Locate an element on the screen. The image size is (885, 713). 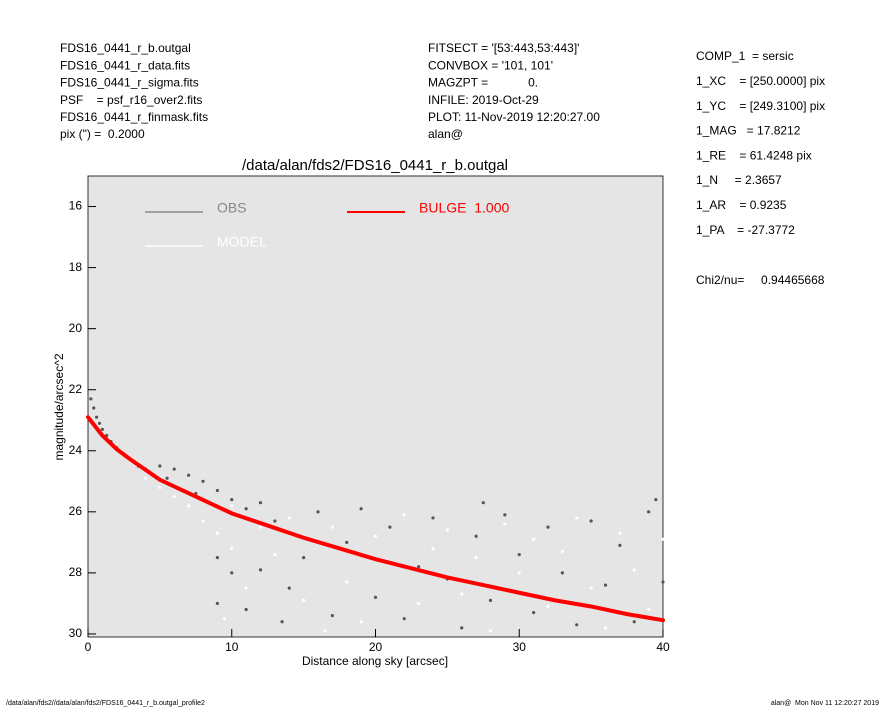
y-axis-label: magnitude/arcsec^2 is located at coordinates (59, 406).